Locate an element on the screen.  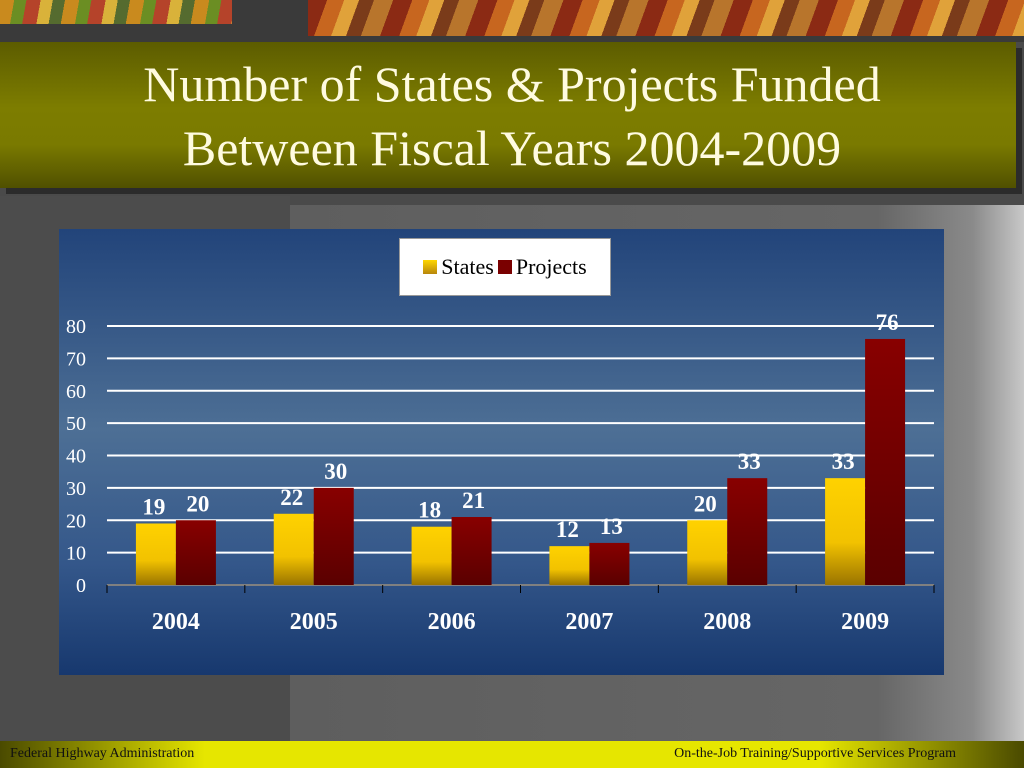
y-tick-label: 30 is located at coordinates (76, 489).